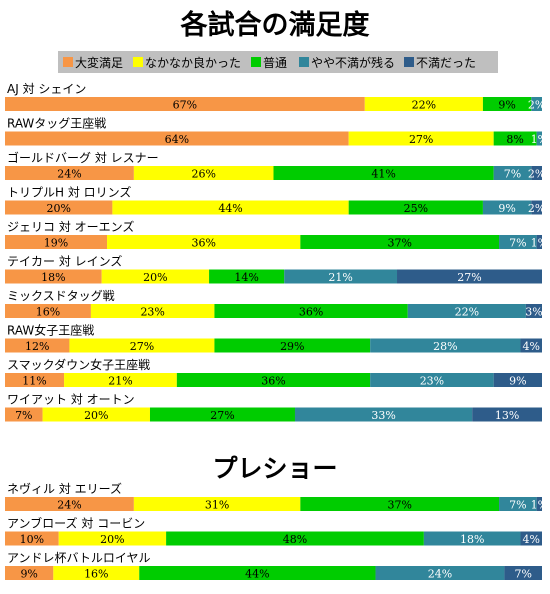  I want to click on row-label: RAW女子王座戦, so click(50, 330).